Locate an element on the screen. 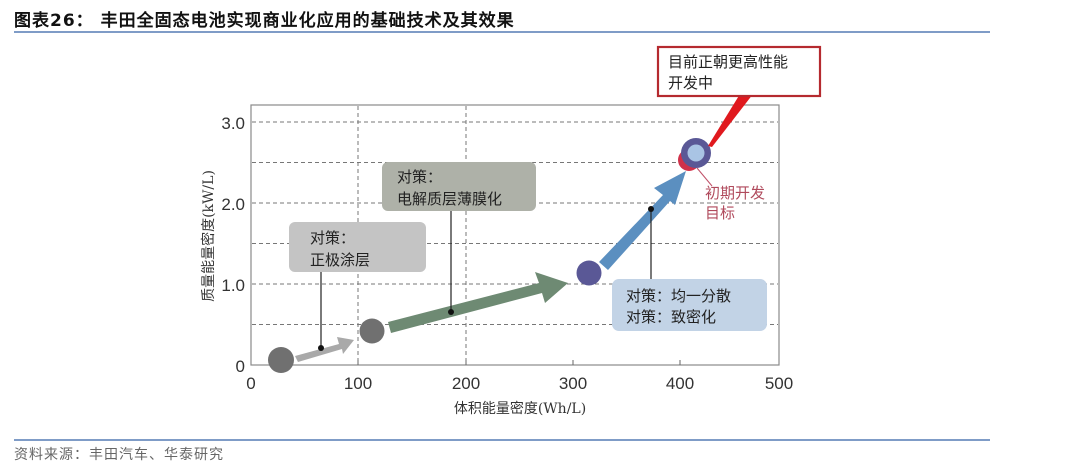 The image size is (1080, 471). callout1-line2: 正极涂层 is located at coordinates (340, 260).